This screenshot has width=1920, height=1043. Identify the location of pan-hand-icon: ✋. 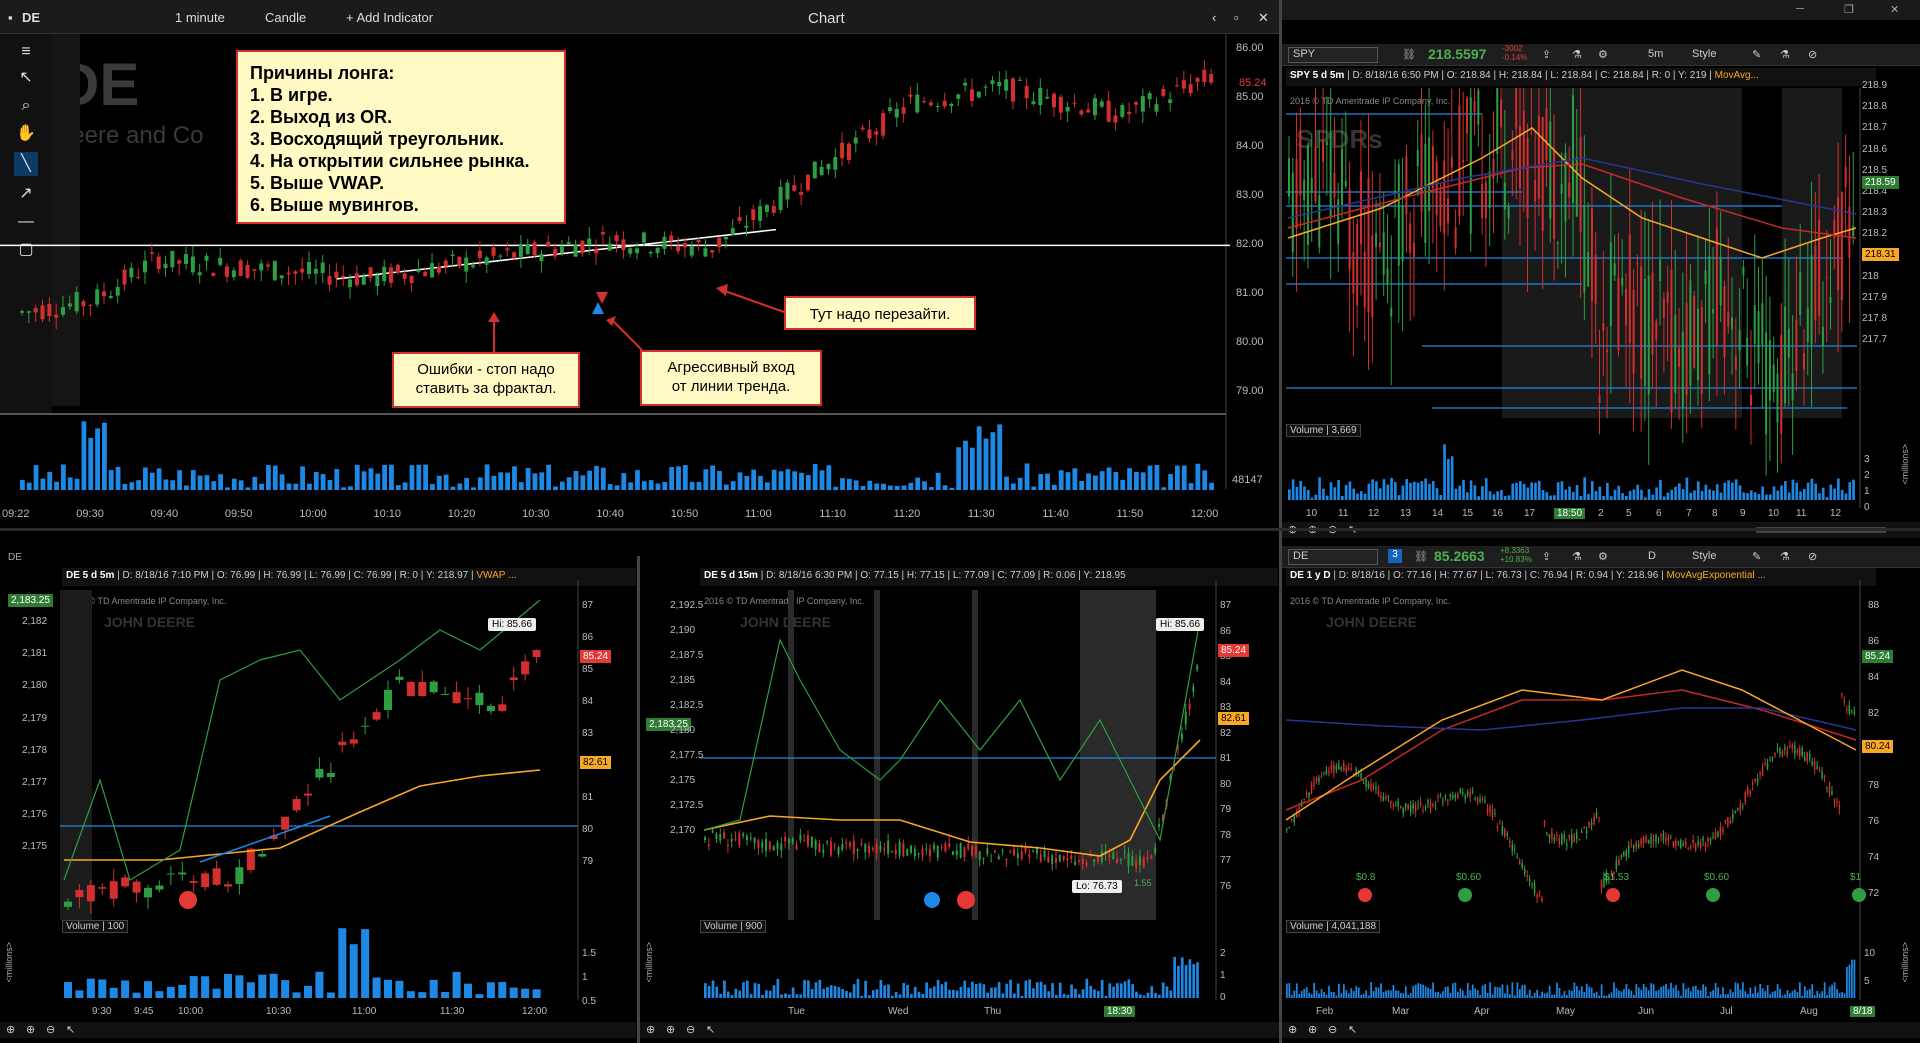
(26, 133).